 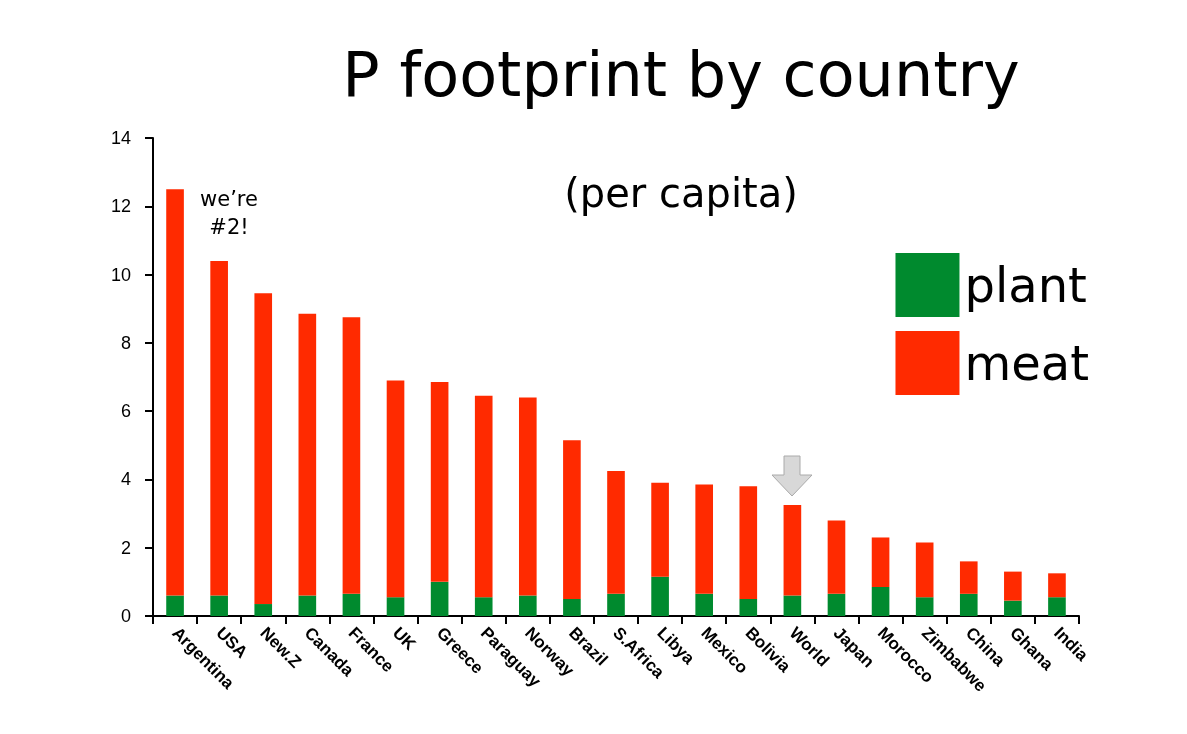 What do you see at coordinates (1027, 363) in the screenshot?
I see `legend-label: meat` at bounding box center [1027, 363].